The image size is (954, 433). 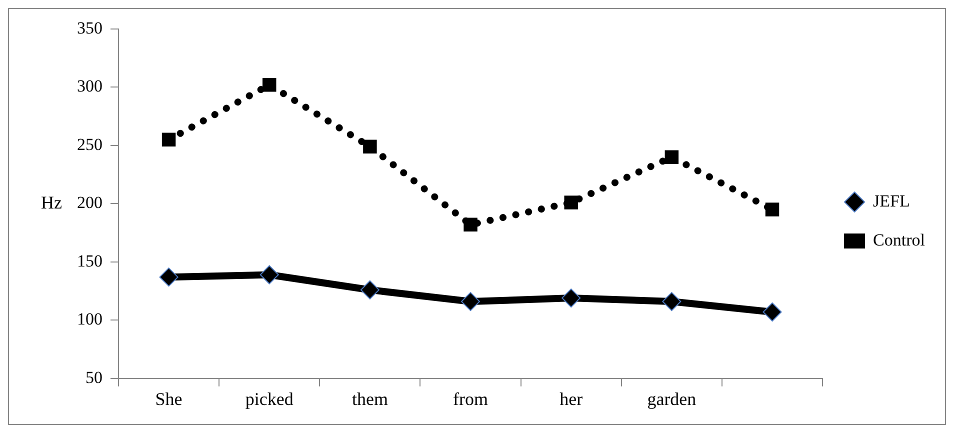 I want to click on x-tick-label: picked, so click(x=269, y=398).